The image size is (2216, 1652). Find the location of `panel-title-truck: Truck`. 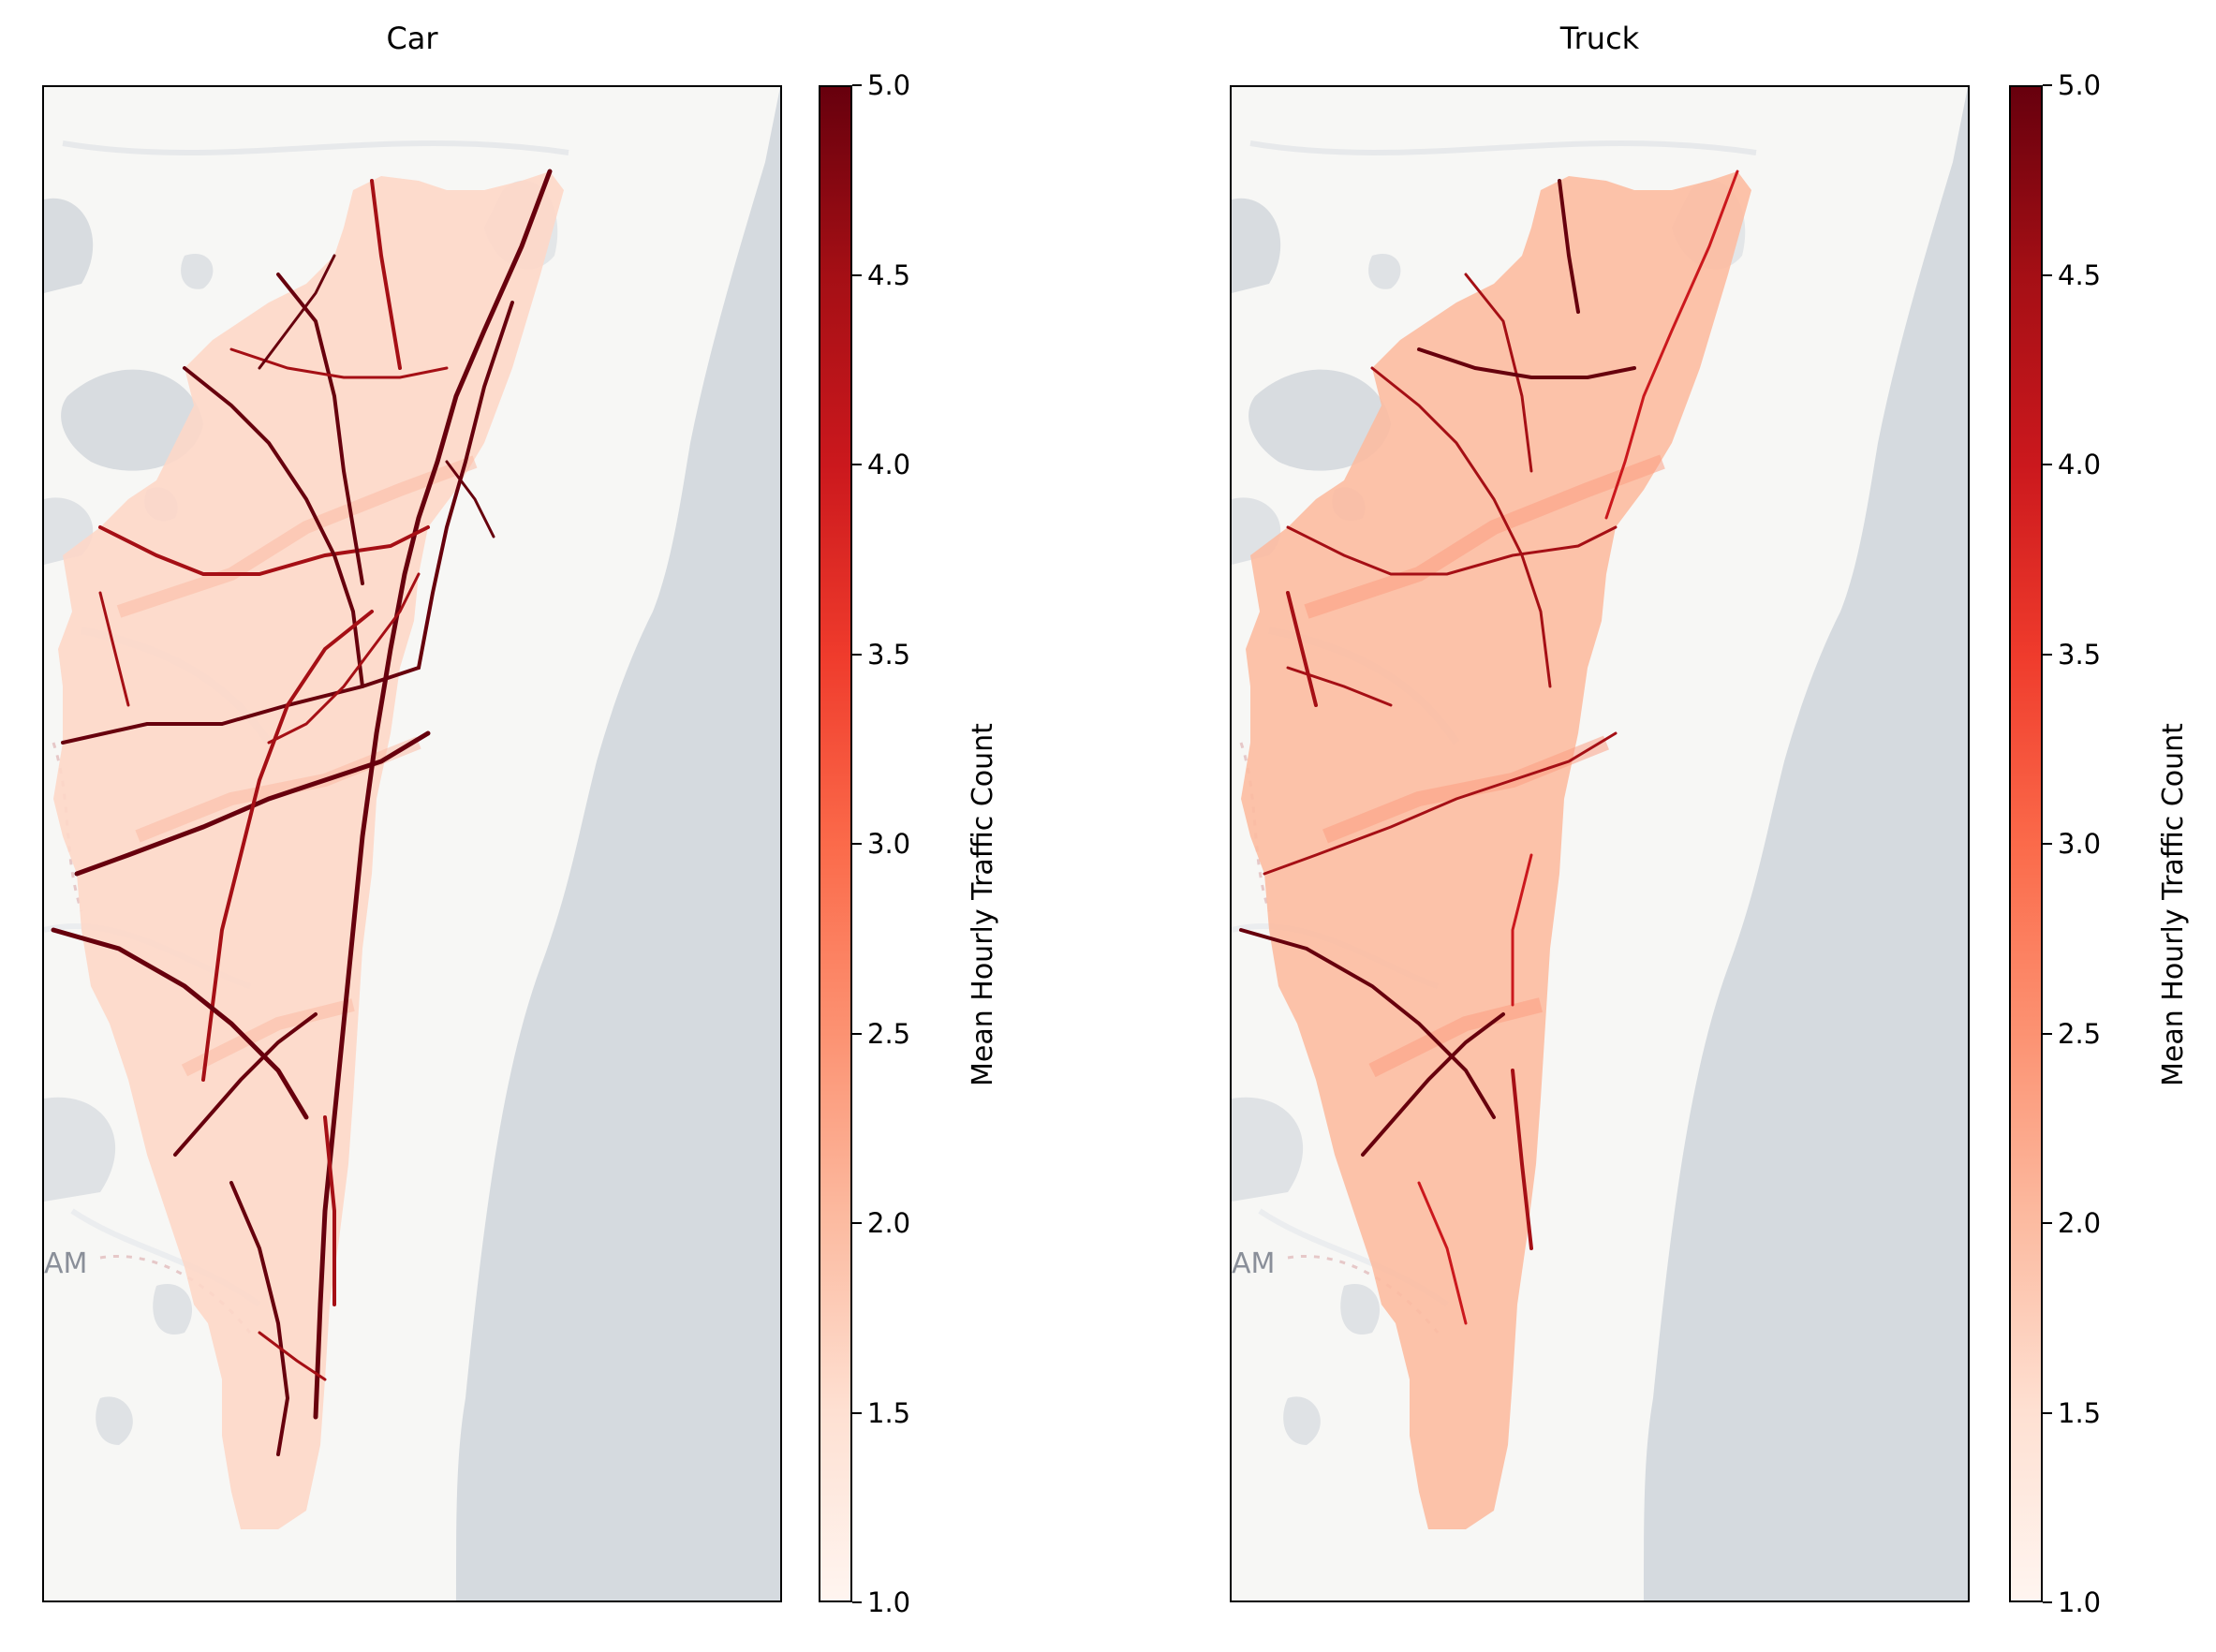

panel-title-truck: Truck is located at coordinates (1599, 38).